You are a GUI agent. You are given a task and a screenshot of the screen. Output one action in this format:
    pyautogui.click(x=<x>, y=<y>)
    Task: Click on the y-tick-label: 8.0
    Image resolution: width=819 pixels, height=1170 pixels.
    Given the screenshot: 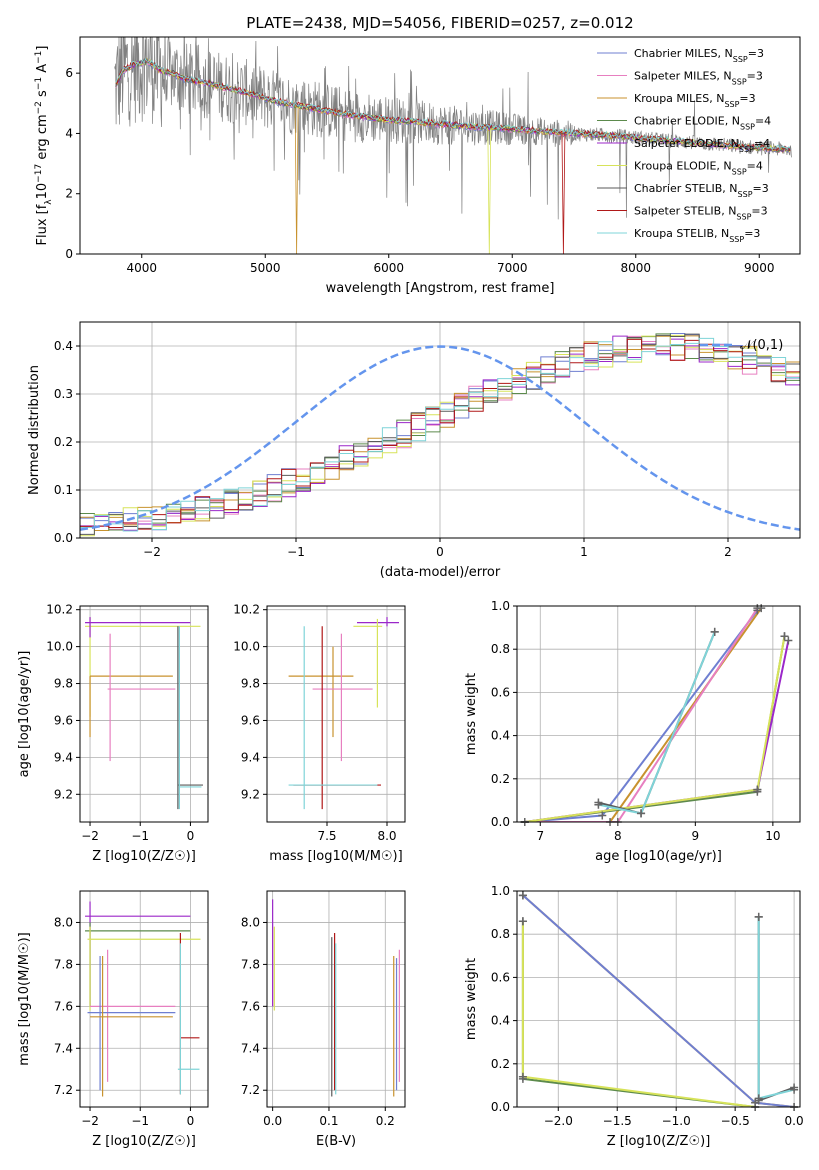 What is the action you would take?
    pyautogui.click(x=63, y=922)
    